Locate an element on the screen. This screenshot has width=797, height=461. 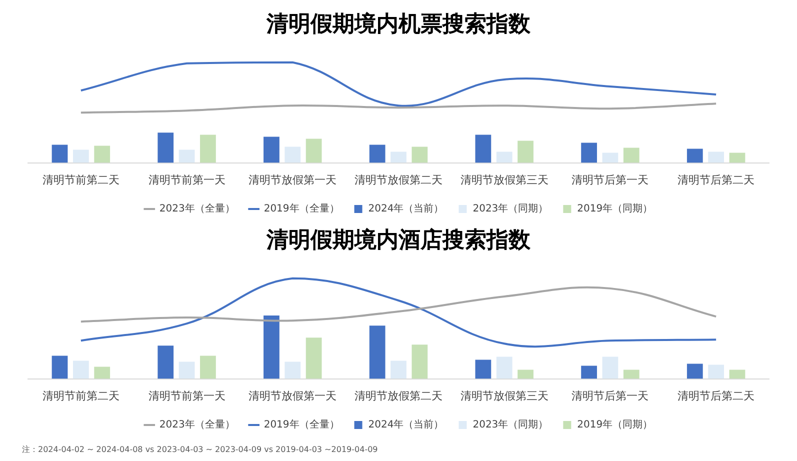
chart-title: 清明假期境内酒店搜索指数 is located at coordinates (399, 239).